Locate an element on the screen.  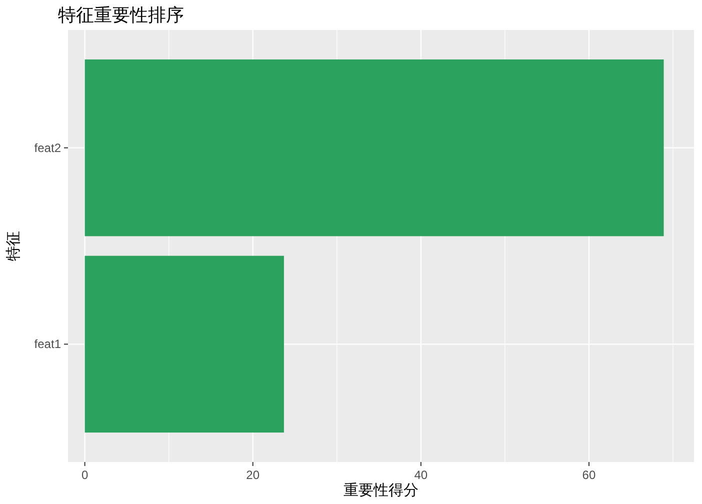
y-axis-title: 特征 is located at coordinates (13, 246).